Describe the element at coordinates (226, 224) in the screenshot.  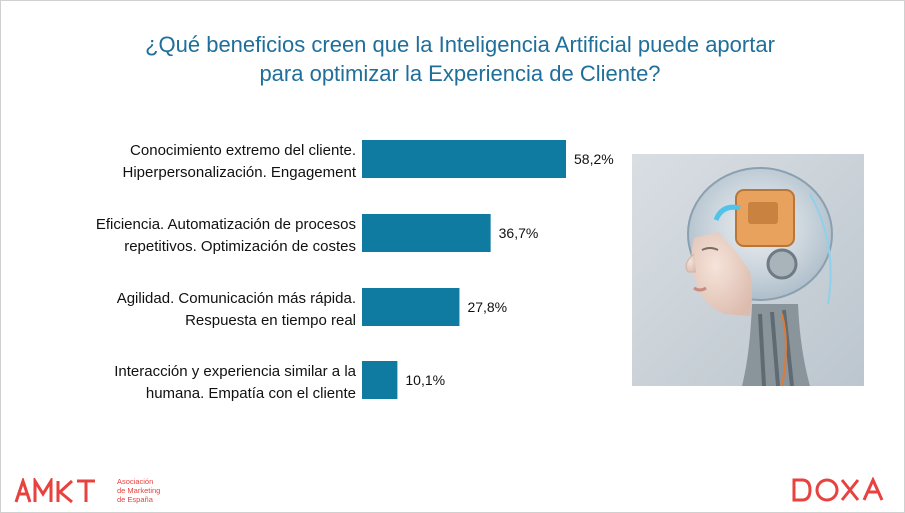
I see `category-label: Eficiencia. Automatización de procesos` at that location.